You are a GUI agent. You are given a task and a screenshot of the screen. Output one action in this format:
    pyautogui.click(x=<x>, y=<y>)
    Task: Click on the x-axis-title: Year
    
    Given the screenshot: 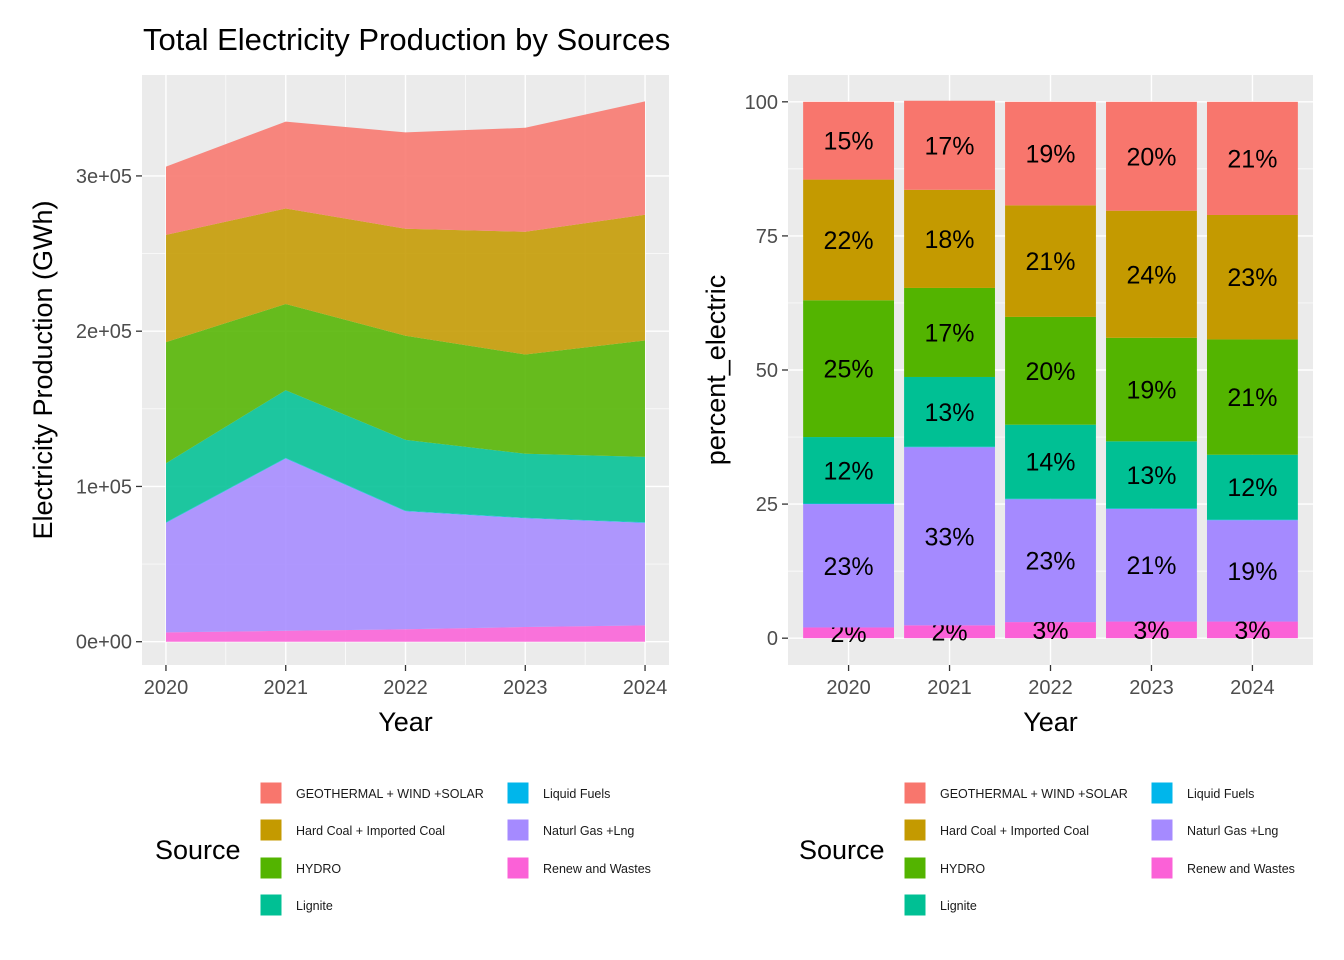 What is the action you would take?
    pyautogui.click(x=1050, y=722)
    